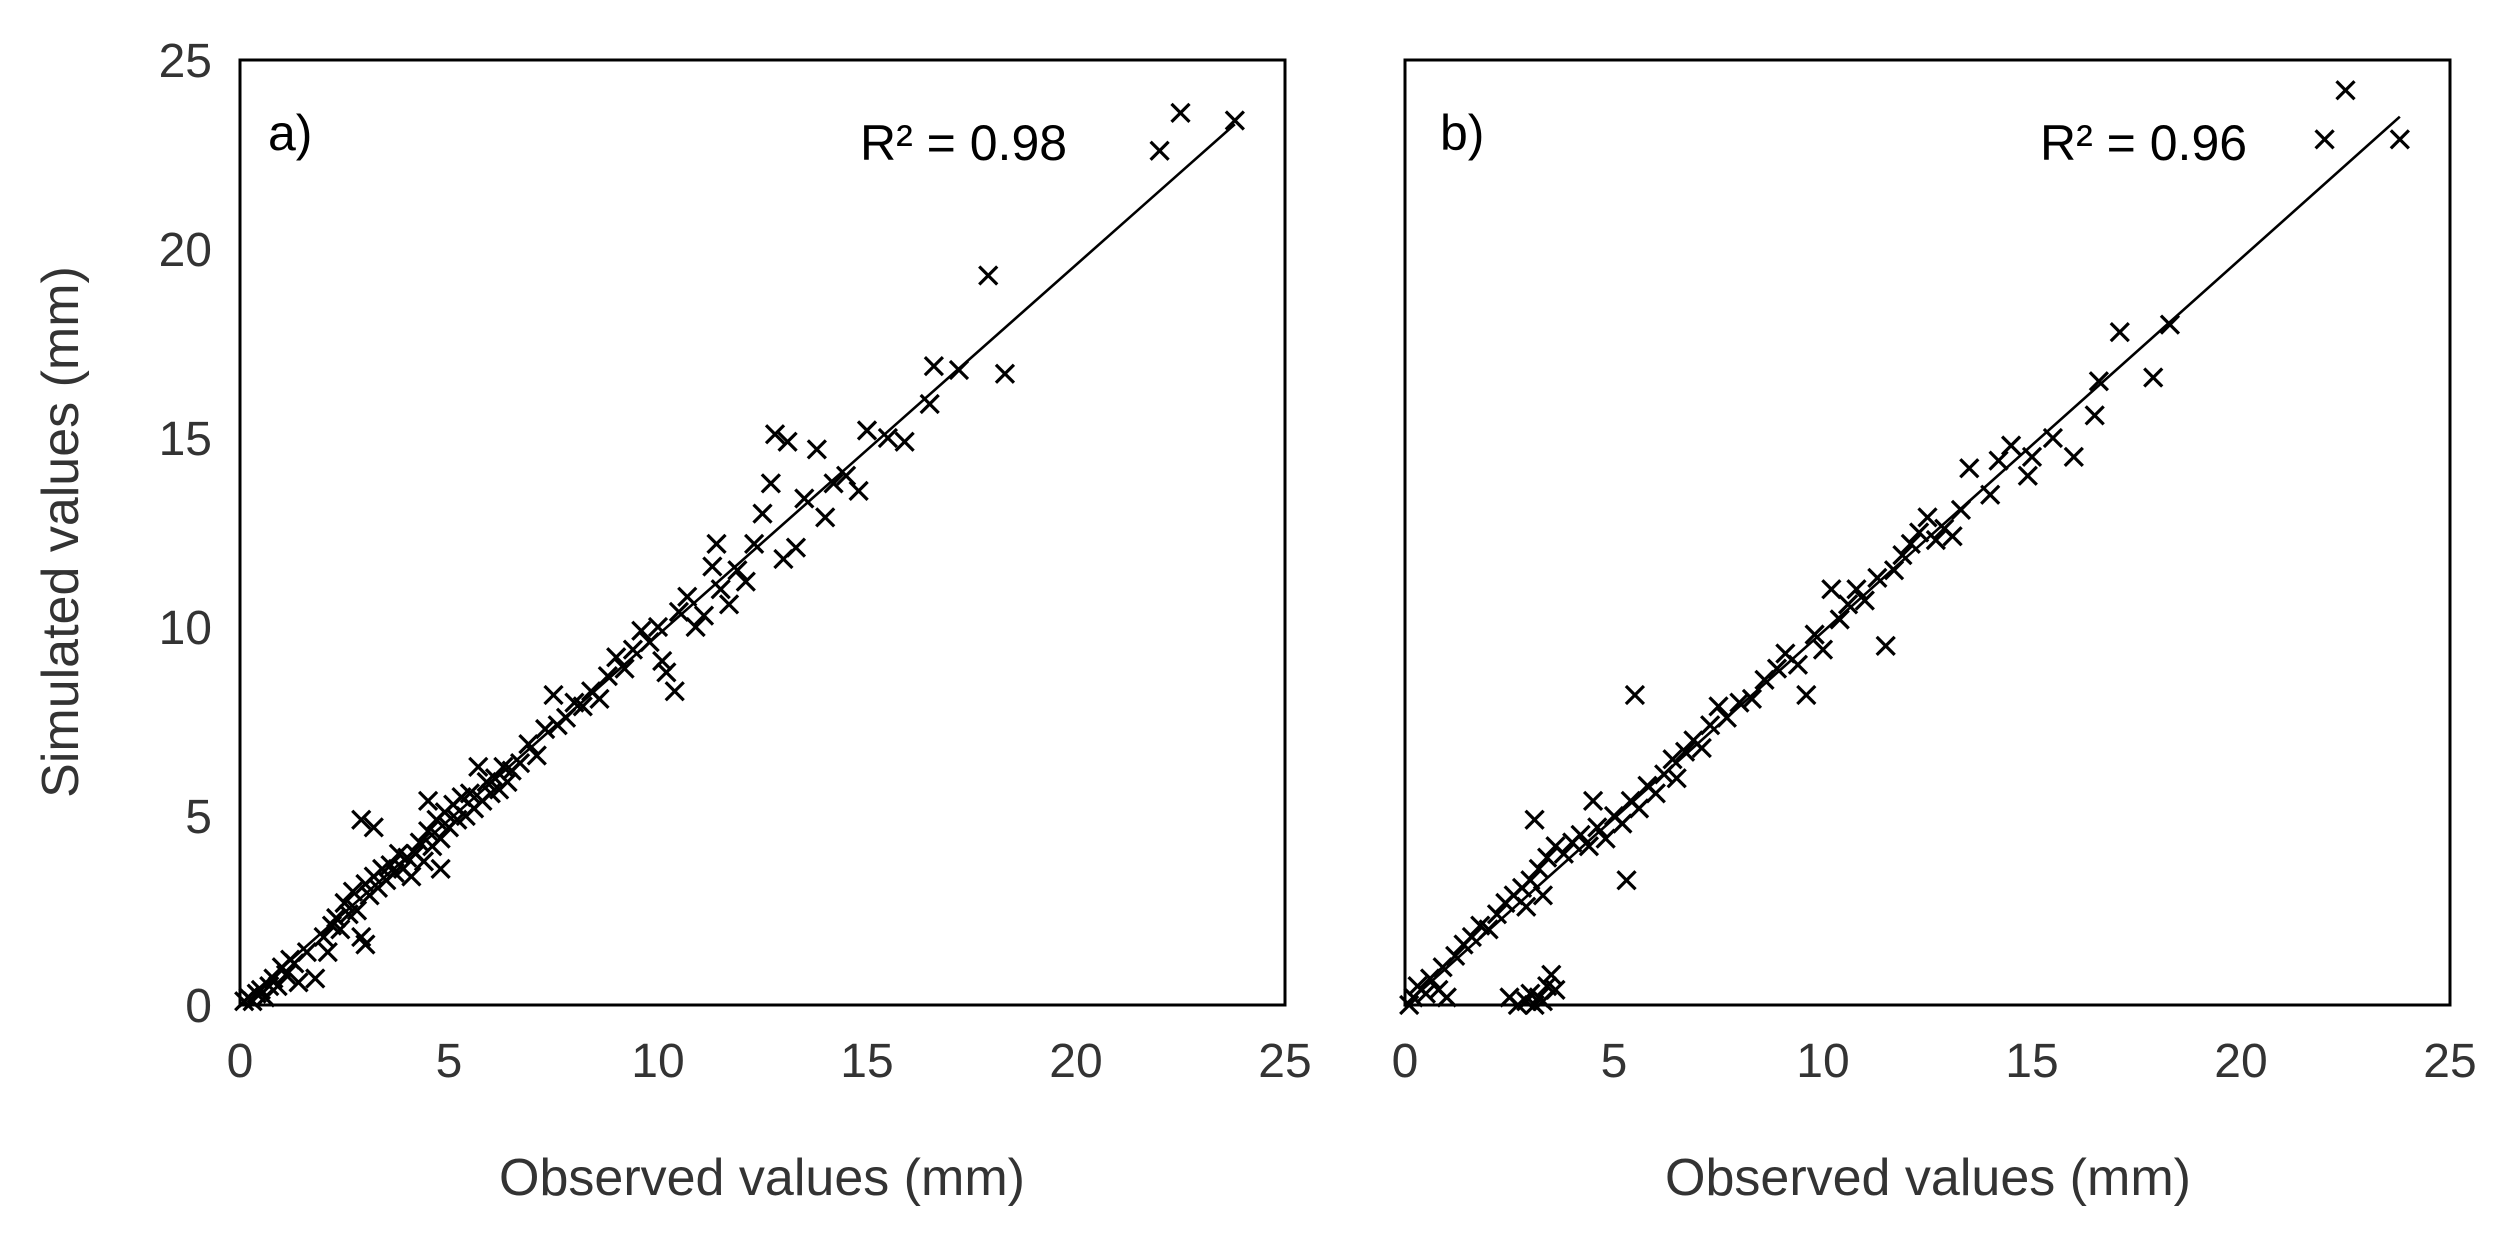  What do you see at coordinates (198, 817) in the screenshot?
I see `panel-a-y-tick-5: 5` at bounding box center [198, 817].